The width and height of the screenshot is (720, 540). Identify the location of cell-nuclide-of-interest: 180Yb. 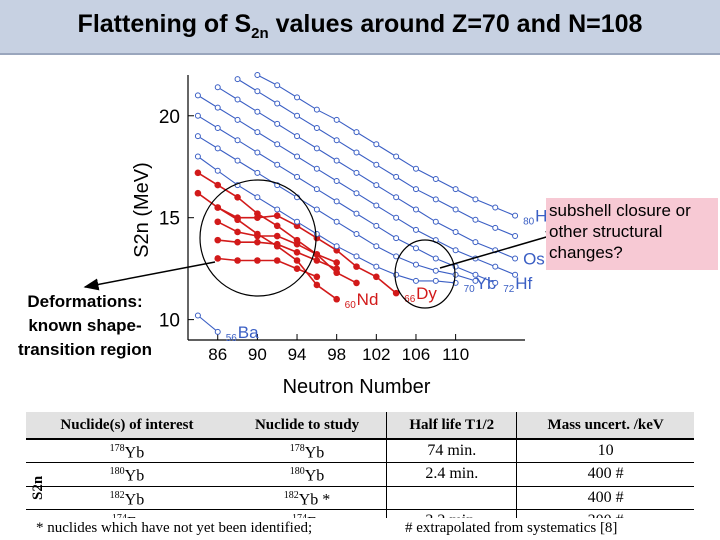
(127, 474).